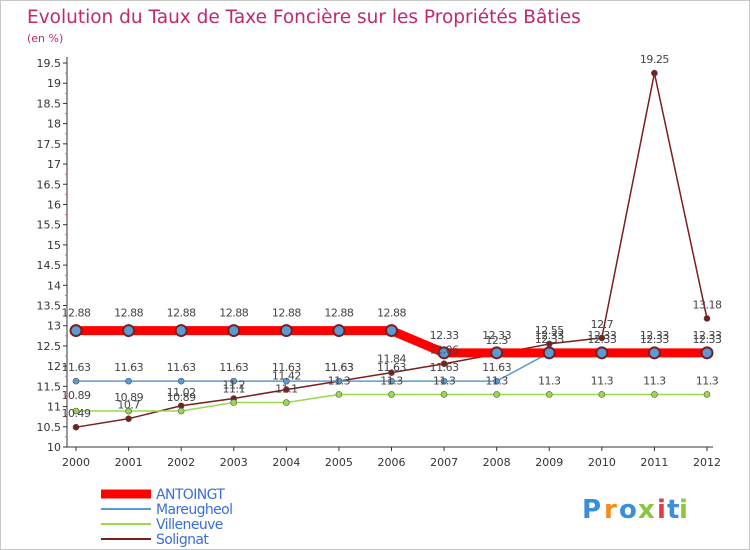 The width and height of the screenshot is (750, 550). I want to click on data-label-solignat: 11.84, so click(391, 359).